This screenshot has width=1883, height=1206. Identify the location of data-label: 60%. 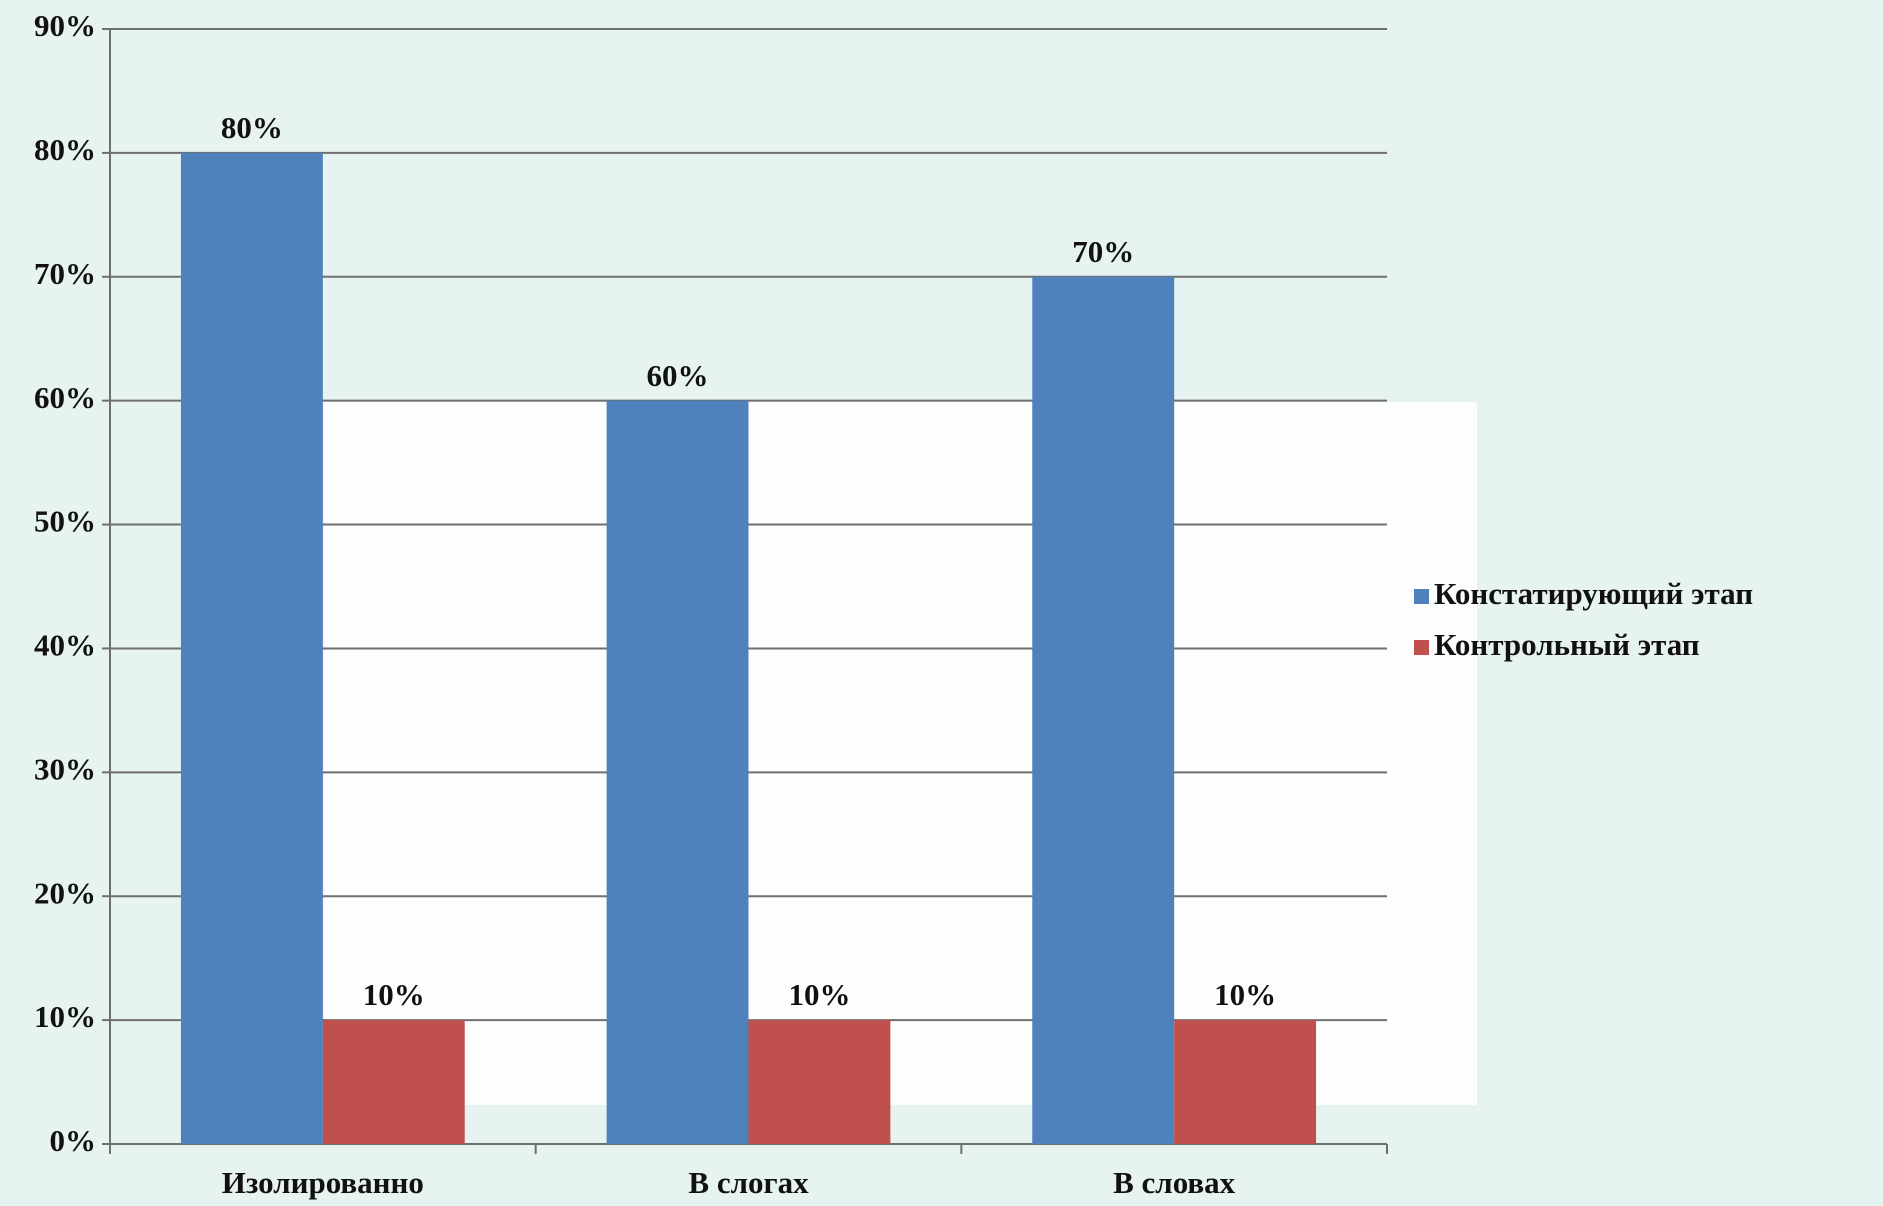
(678, 375).